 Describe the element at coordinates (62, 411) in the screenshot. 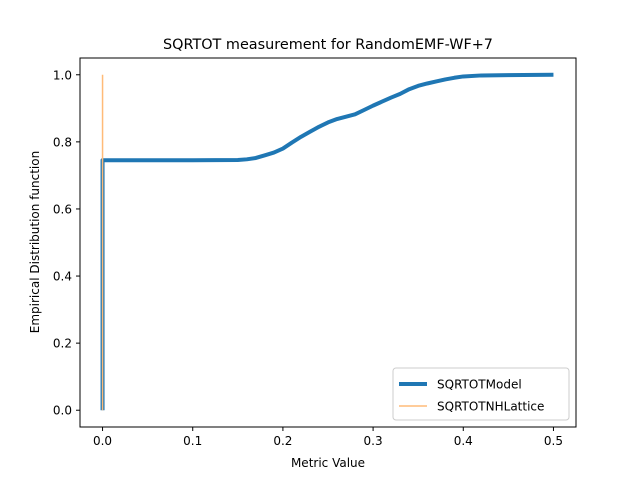

I see `y-tick-label: 0.0` at that location.